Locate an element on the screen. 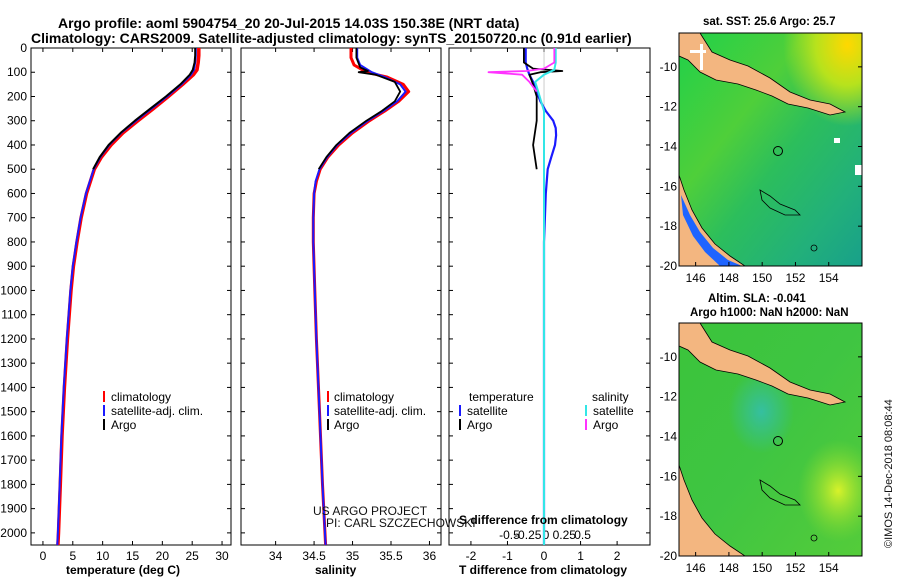 The height and width of the screenshot is (580, 900). sal-legend-argo-label: Argo is located at coordinates (347, 425).